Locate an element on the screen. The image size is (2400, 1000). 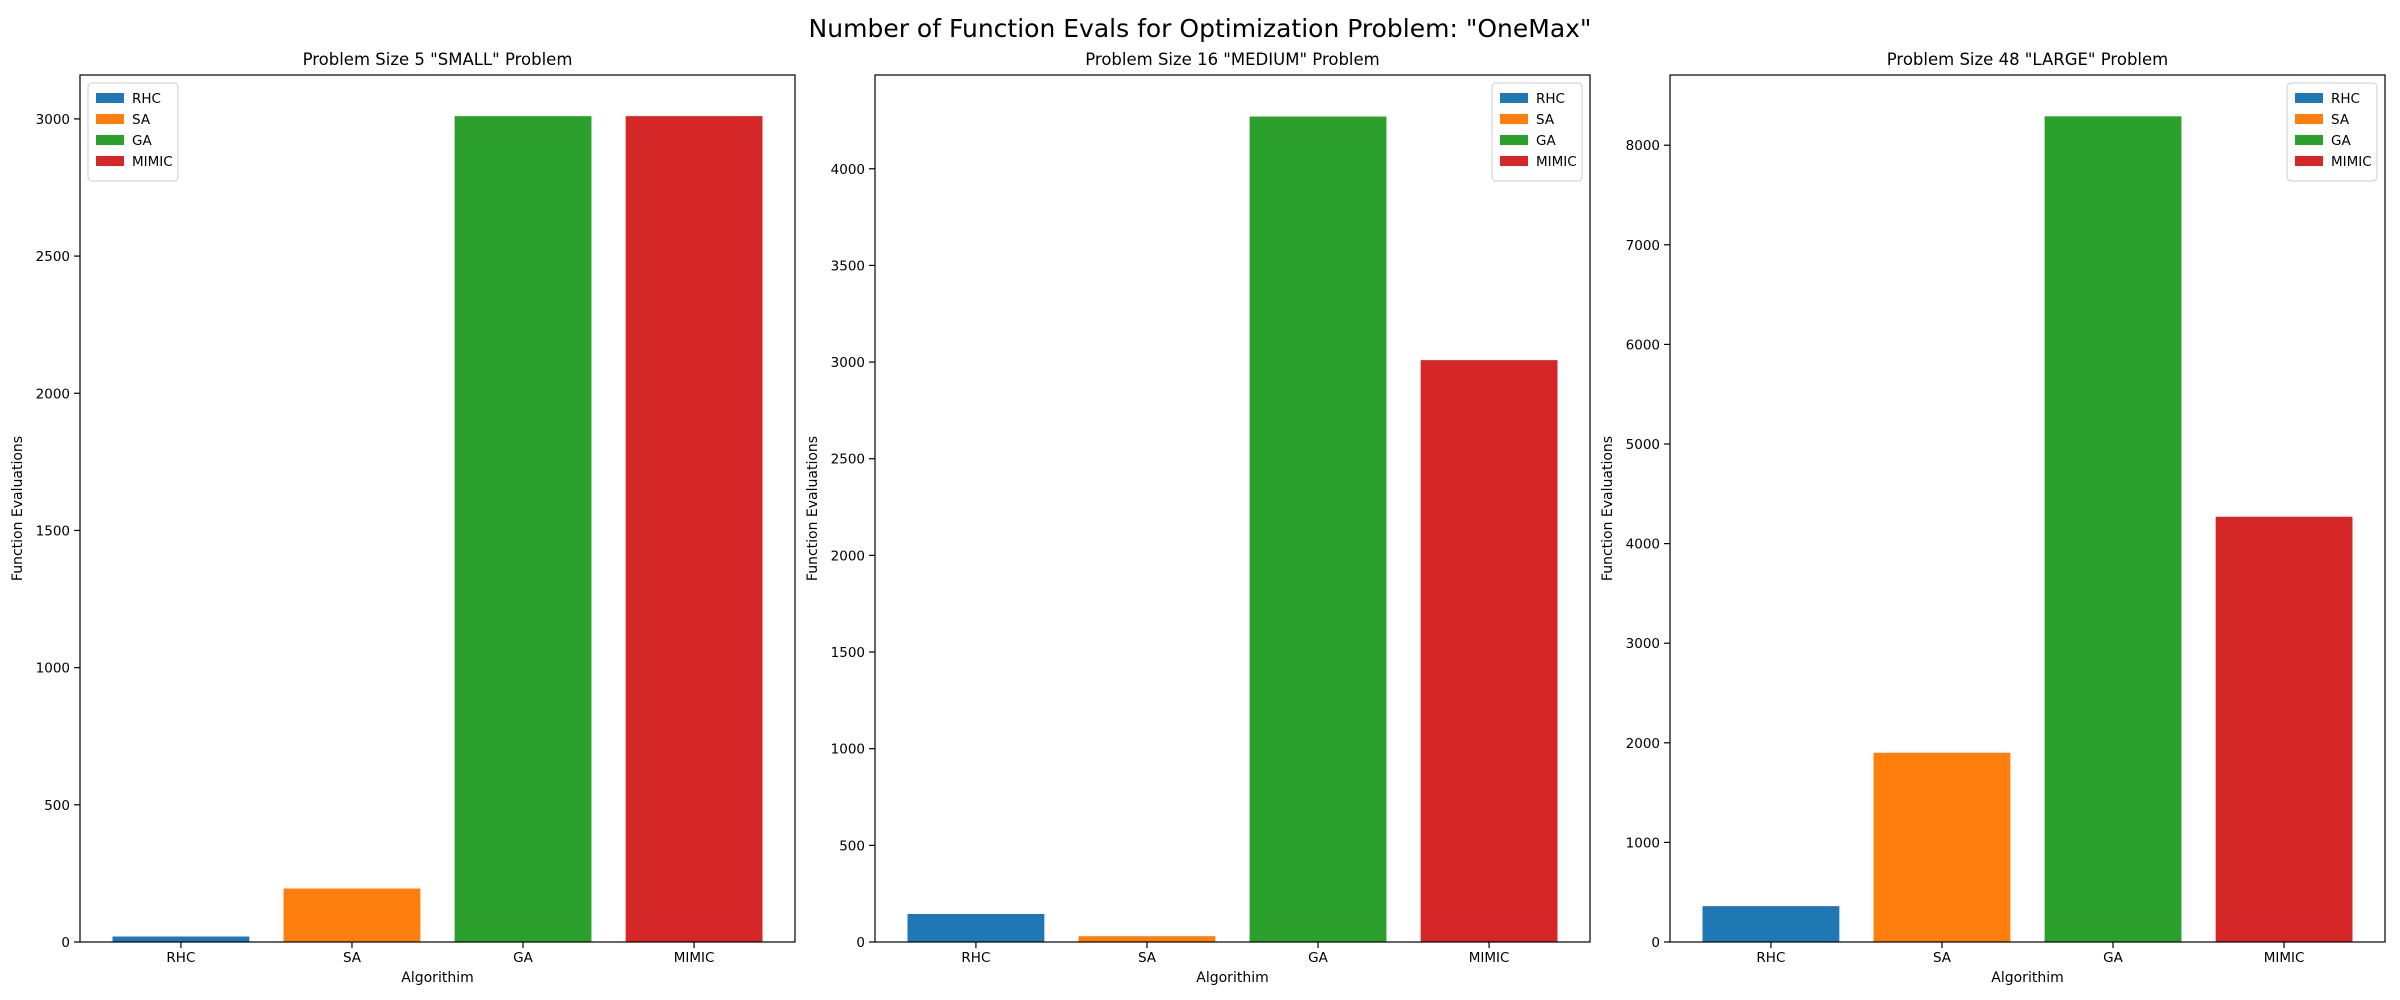
y-tick-label: 7000 is located at coordinates (1643, 246).